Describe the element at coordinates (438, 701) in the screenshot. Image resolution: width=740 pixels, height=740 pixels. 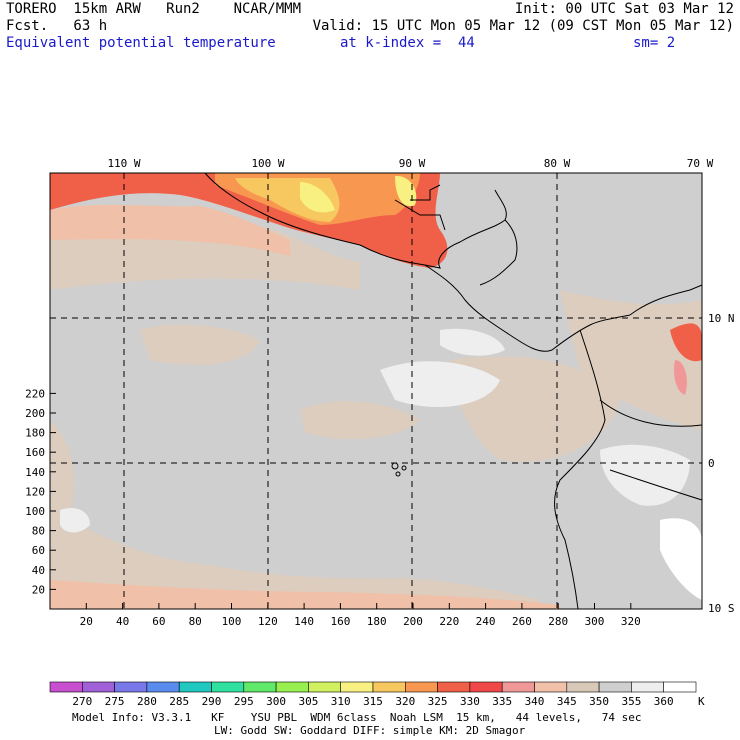
I see `colorbar-level-label: 325` at that location.